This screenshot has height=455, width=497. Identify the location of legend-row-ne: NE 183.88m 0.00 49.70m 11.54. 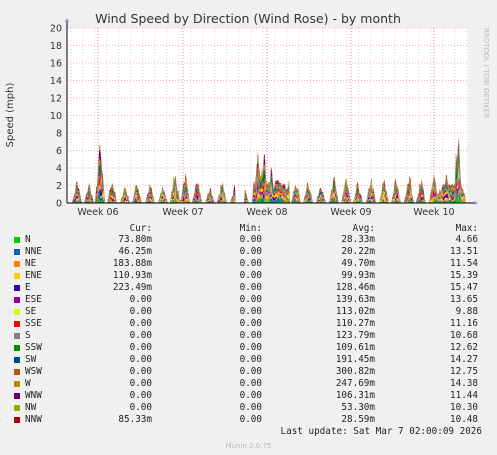
(248, 264).